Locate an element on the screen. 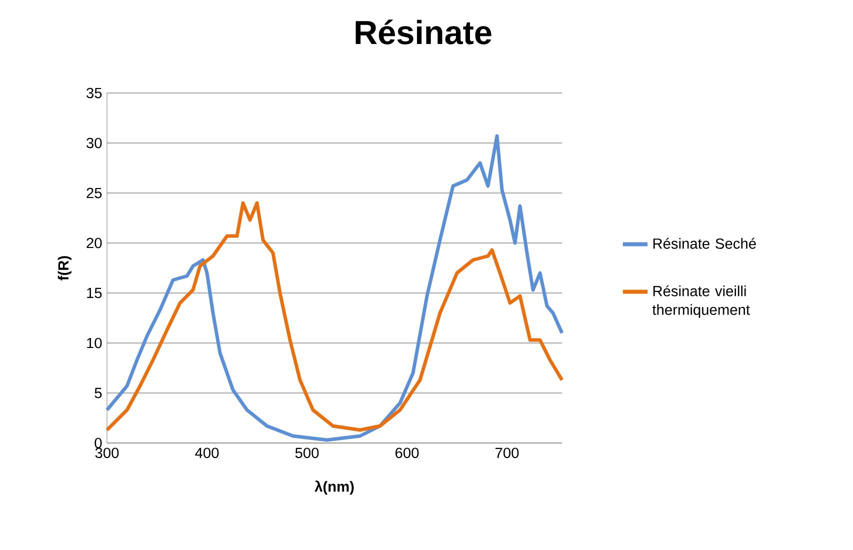 This screenshot has height=550, width=853. y-tick-label: 20 is located at coordinates (94, 243).